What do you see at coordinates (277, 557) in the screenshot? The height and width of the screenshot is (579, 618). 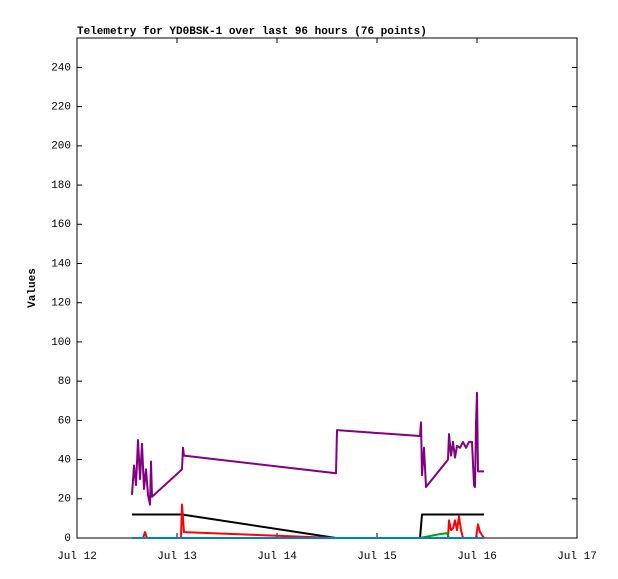 I see `x-tick-label: Jul 14` at bounding box center [277, 557].